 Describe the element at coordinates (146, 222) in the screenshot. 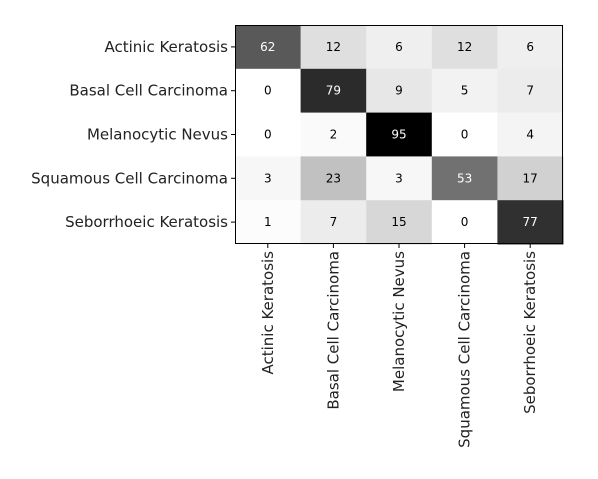

I see `row-label-seborrhoeic-keratosis: Seborrhoeic Keratosis` at that location.